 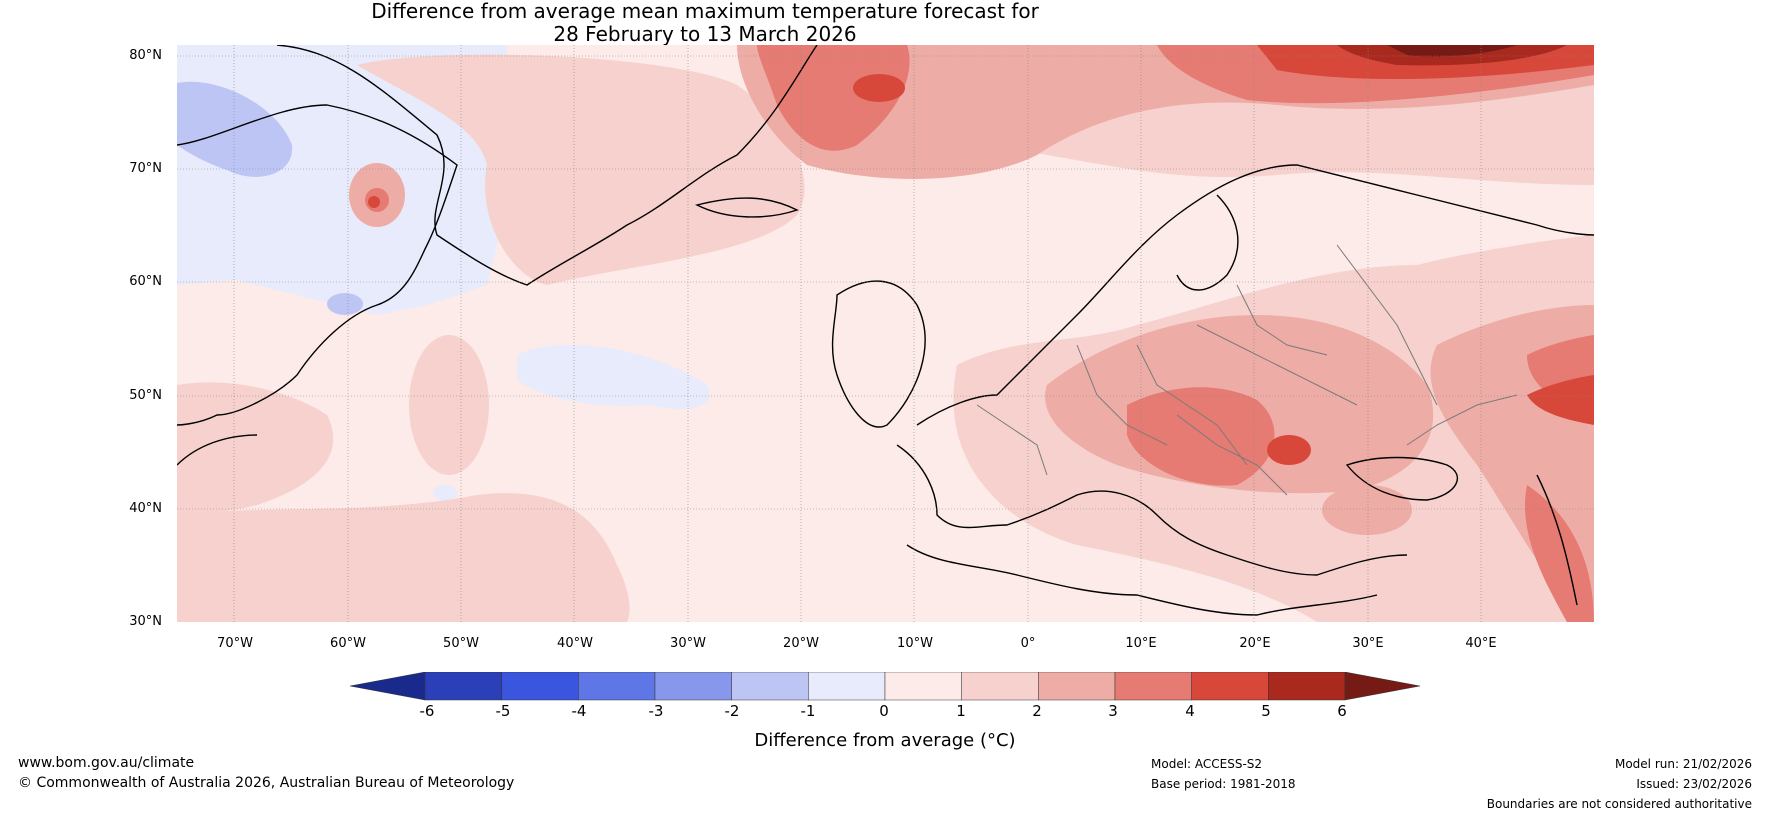 I want to click on warm-region-balkans, so click(x=1201, y=436).